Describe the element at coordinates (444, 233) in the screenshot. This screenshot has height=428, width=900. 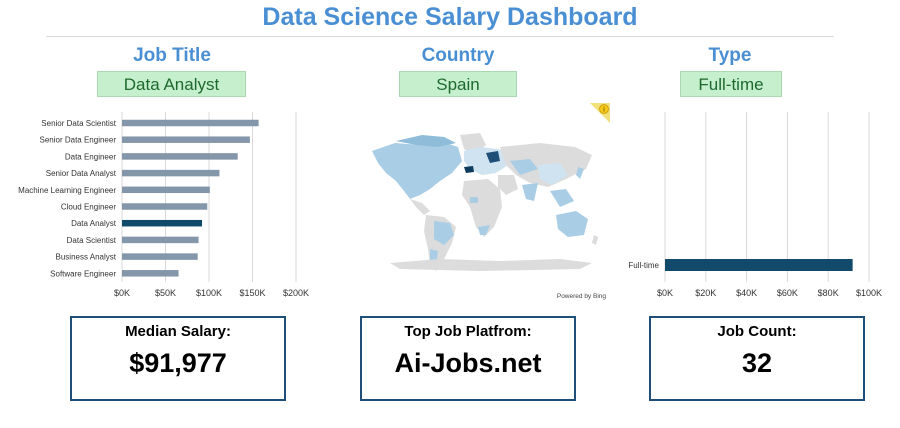
I see `map-brazil` at that location.